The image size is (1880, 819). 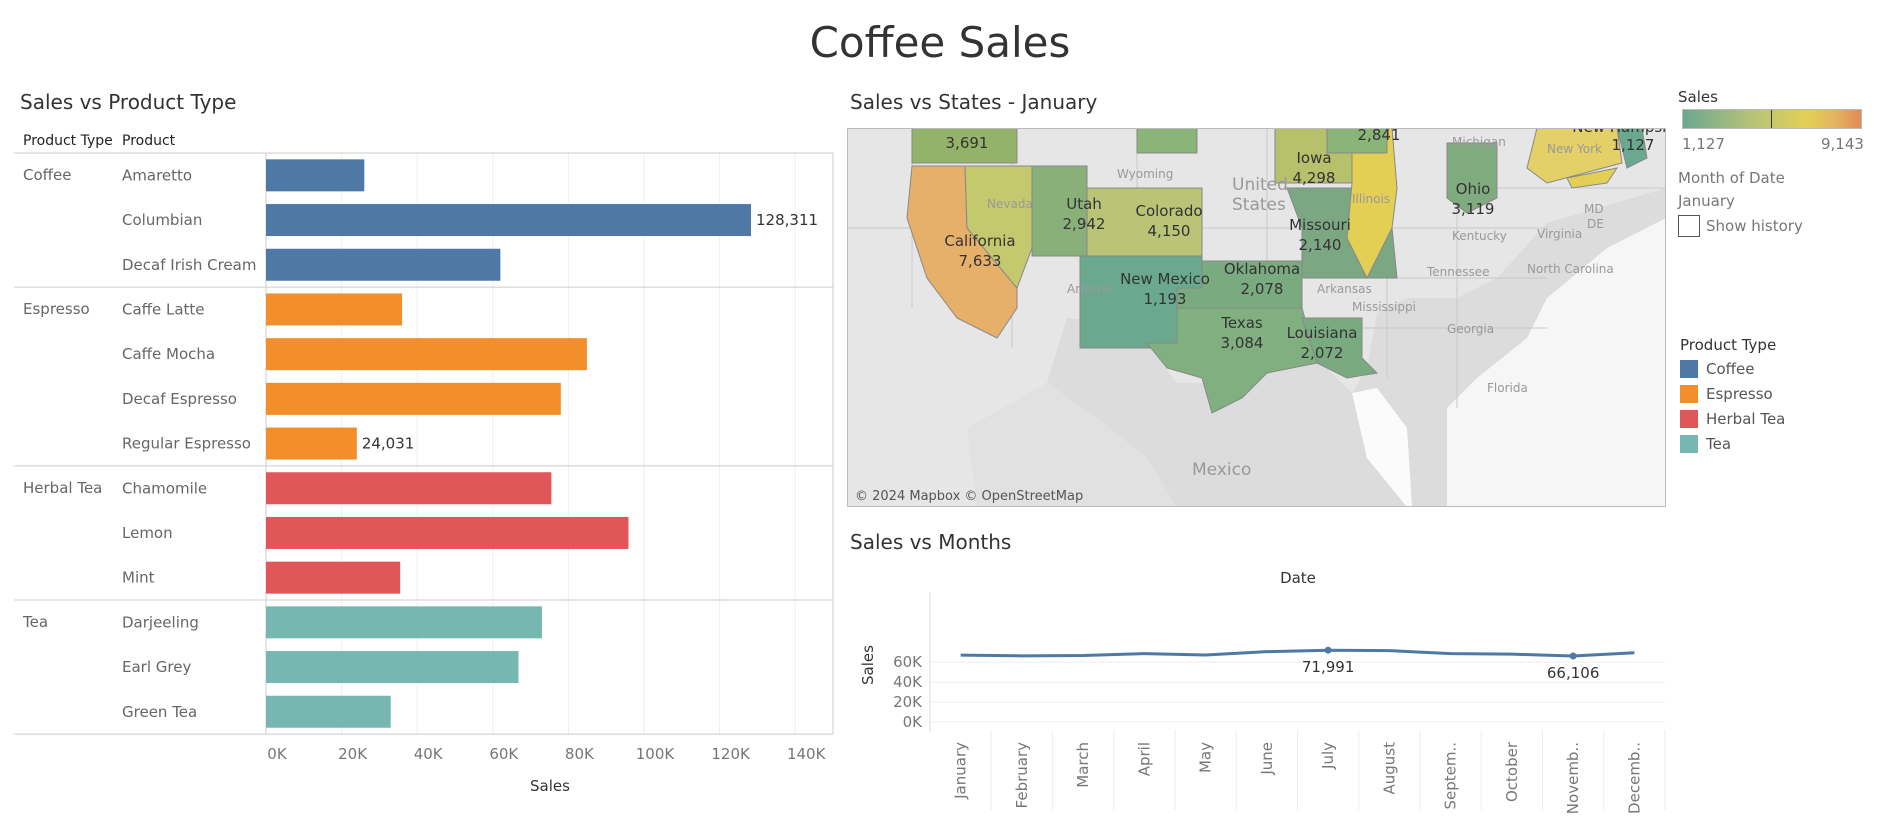 What do you see at coordinates (731, 754) in the screenshot?
I see `bar-x-tick: 120K` at bounding box center [731, 754].